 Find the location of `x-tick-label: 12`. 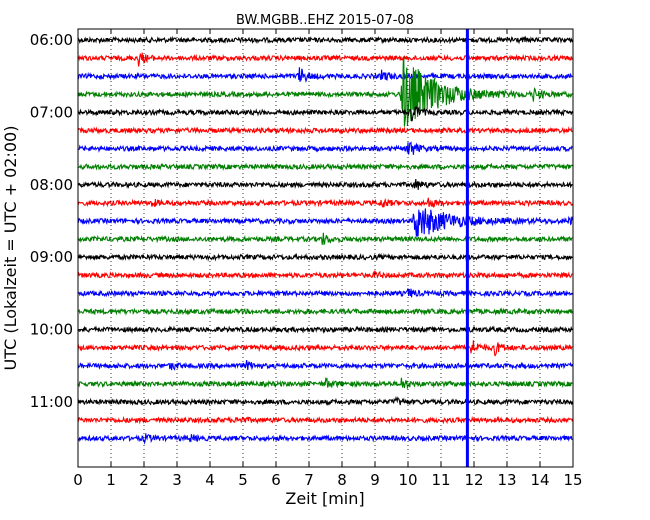

x-tick-label: 12 is located at coordinates (473, 480).